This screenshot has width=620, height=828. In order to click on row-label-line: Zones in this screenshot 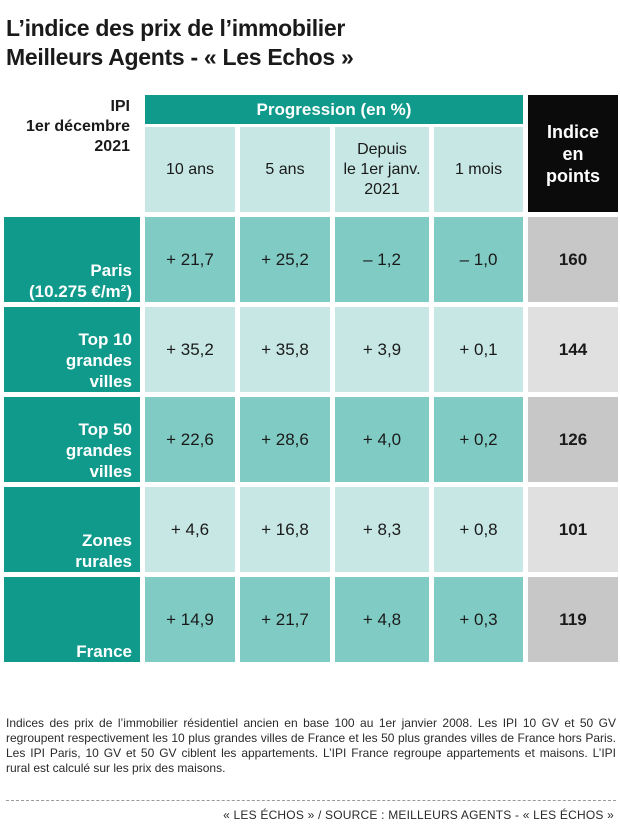, I will do `click(106, 540)`.